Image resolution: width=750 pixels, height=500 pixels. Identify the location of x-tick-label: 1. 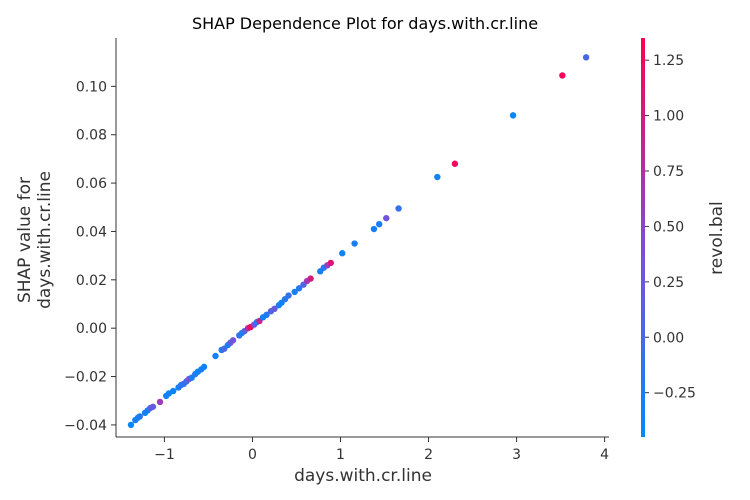
(340, 455).